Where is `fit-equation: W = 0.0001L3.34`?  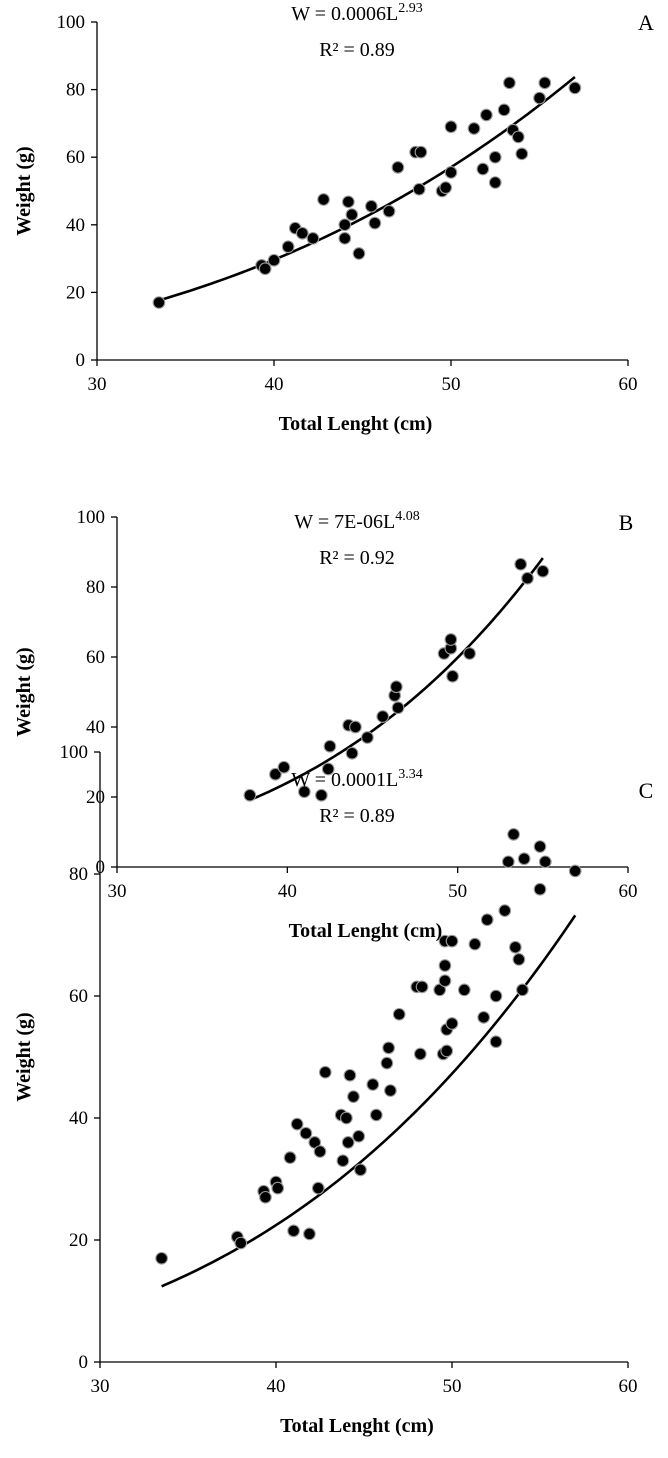 fit-equation: W = 0.0001L3.34 is located at coordinates (357, 779).